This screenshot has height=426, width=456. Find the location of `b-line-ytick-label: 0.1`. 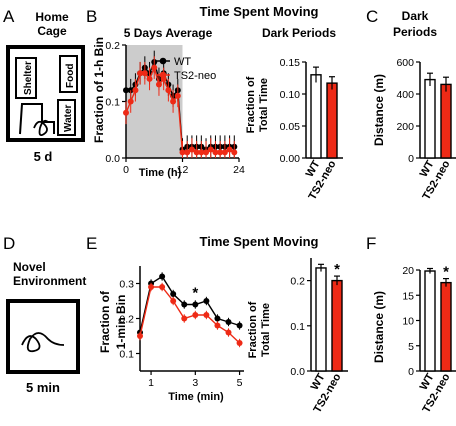

b-line-ytick-label: 0.1 is located at coordinates (112, 103).